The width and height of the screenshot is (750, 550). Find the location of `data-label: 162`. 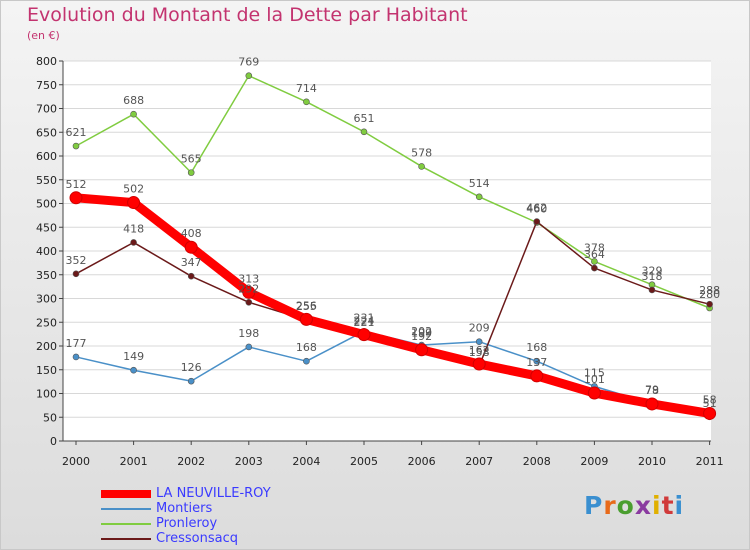

data-label: 162 is located at coordinates (479, 350).